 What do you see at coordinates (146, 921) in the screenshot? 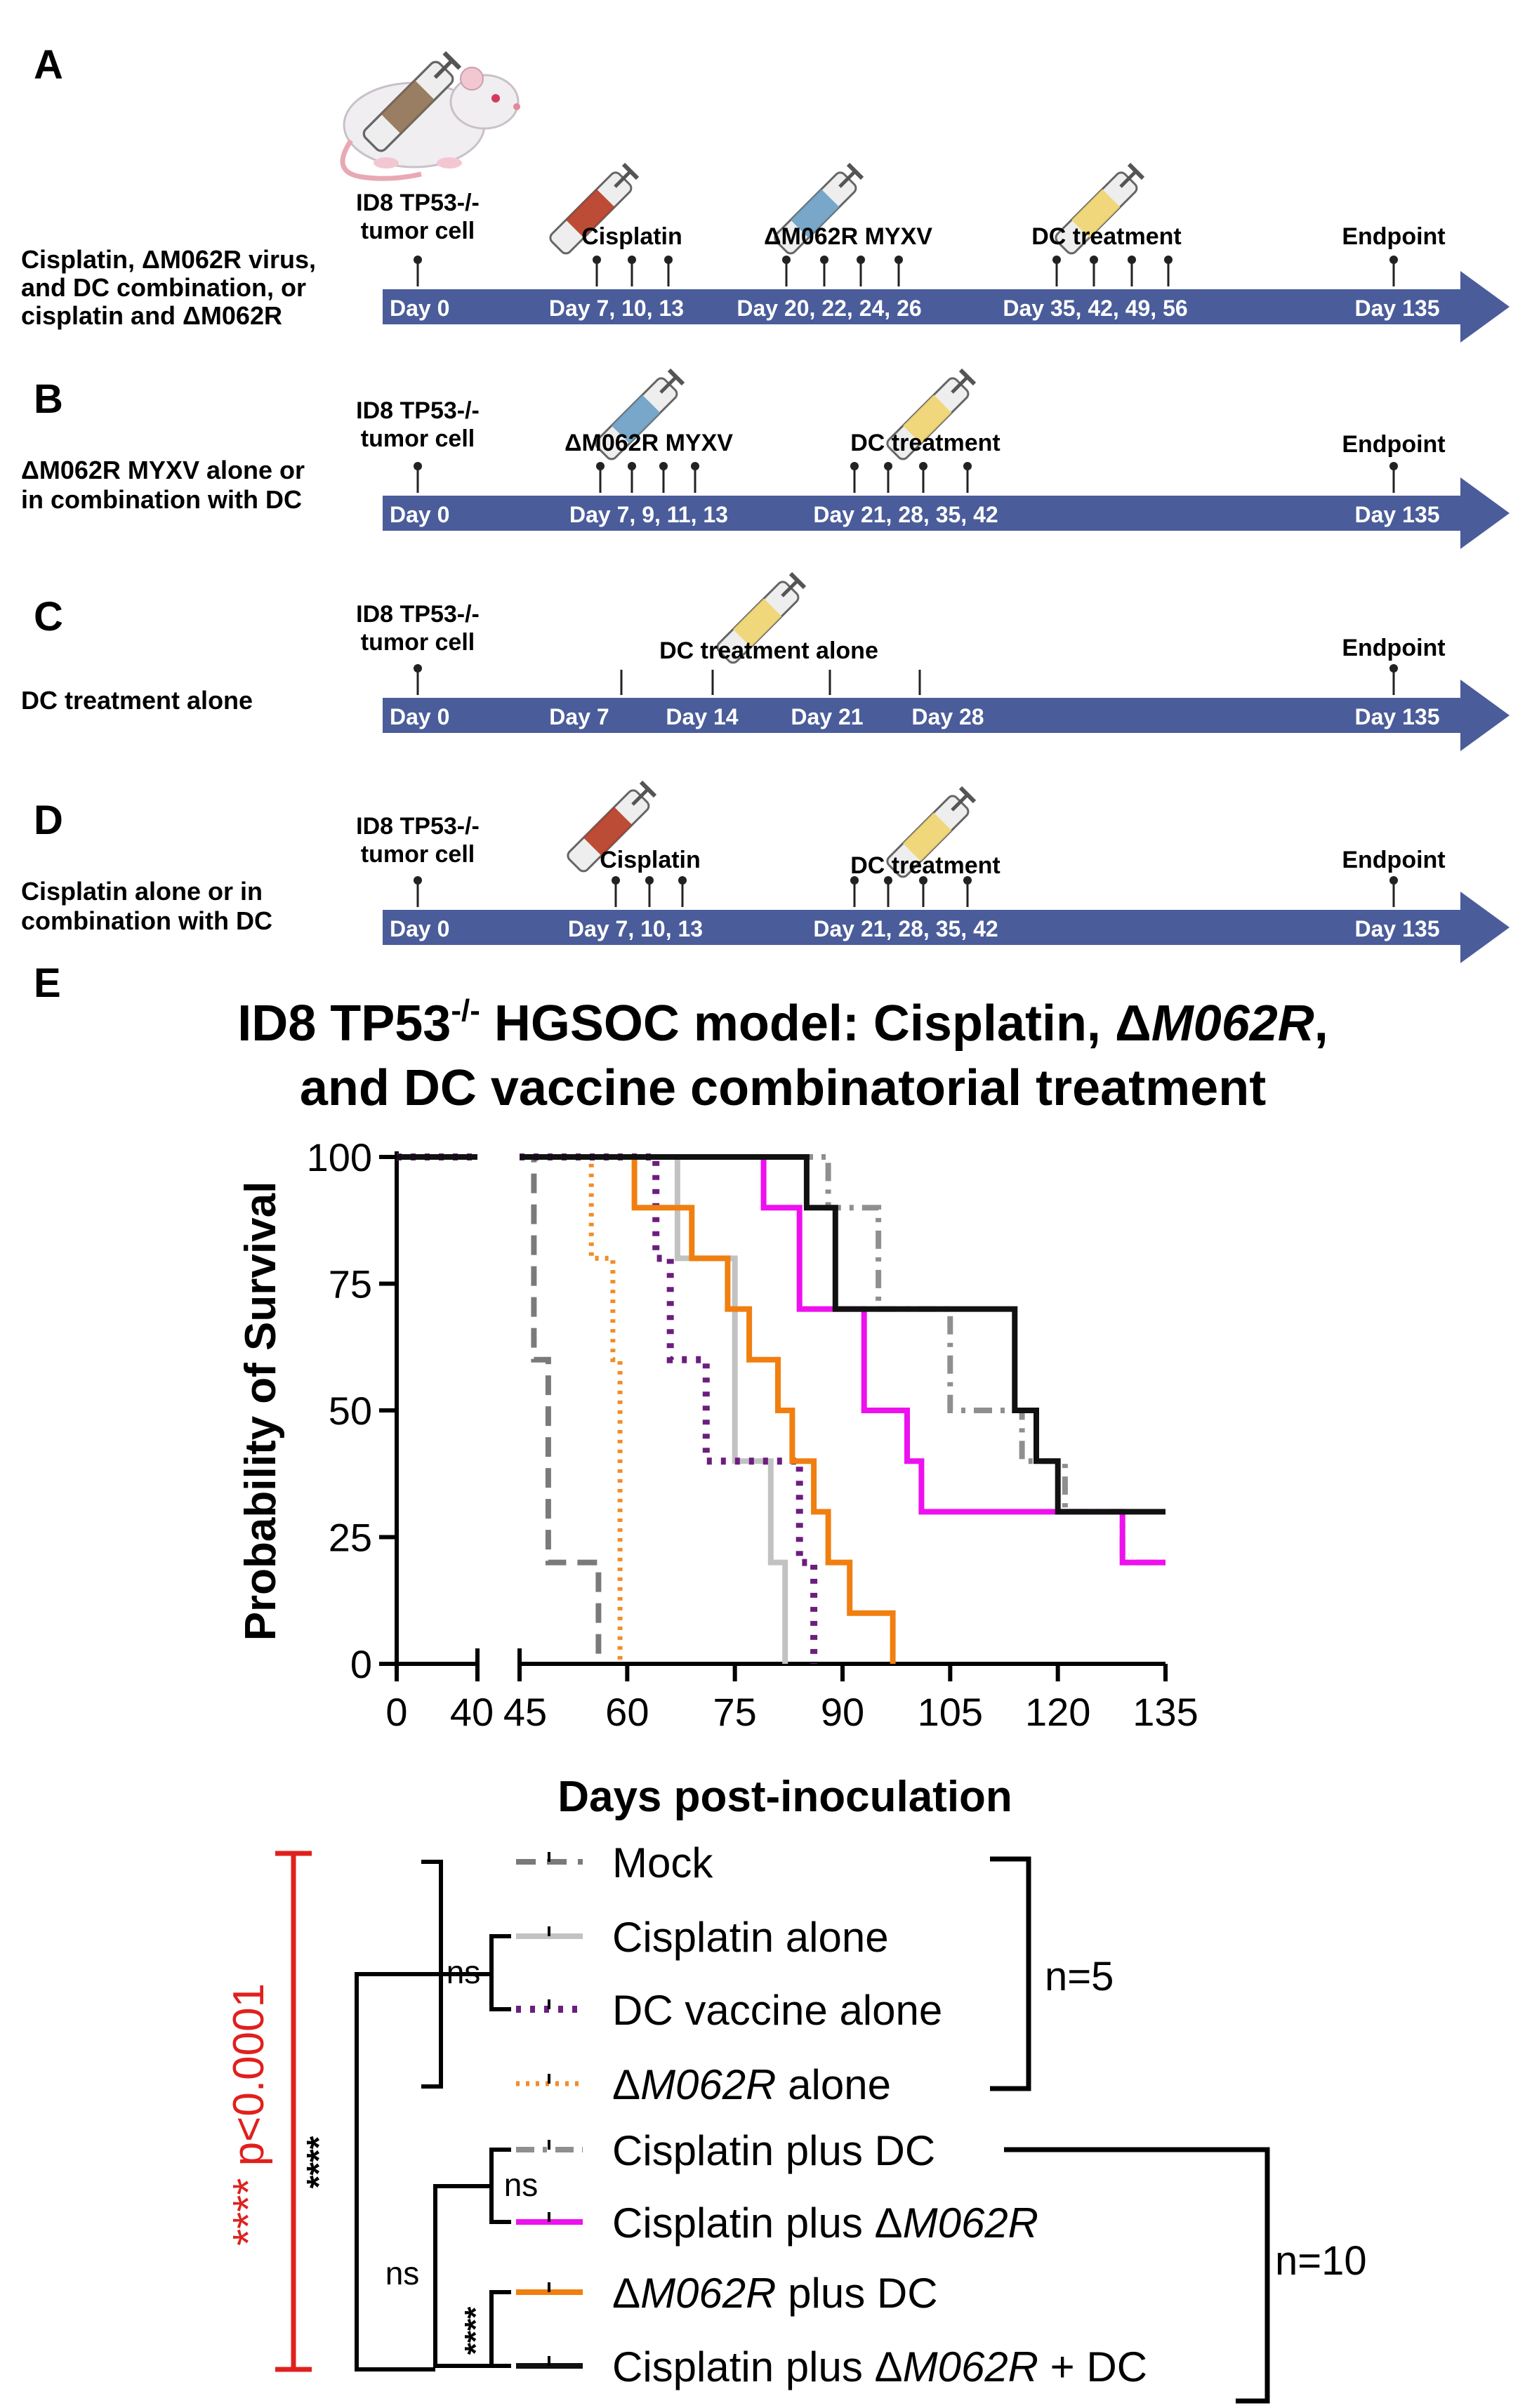
I see `panel-d-group-line-2: combination with DC` at bounding box center [146, 921].